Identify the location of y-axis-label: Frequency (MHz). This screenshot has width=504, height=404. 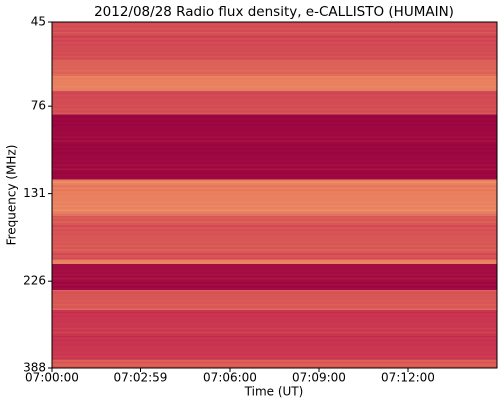
(12, 195).